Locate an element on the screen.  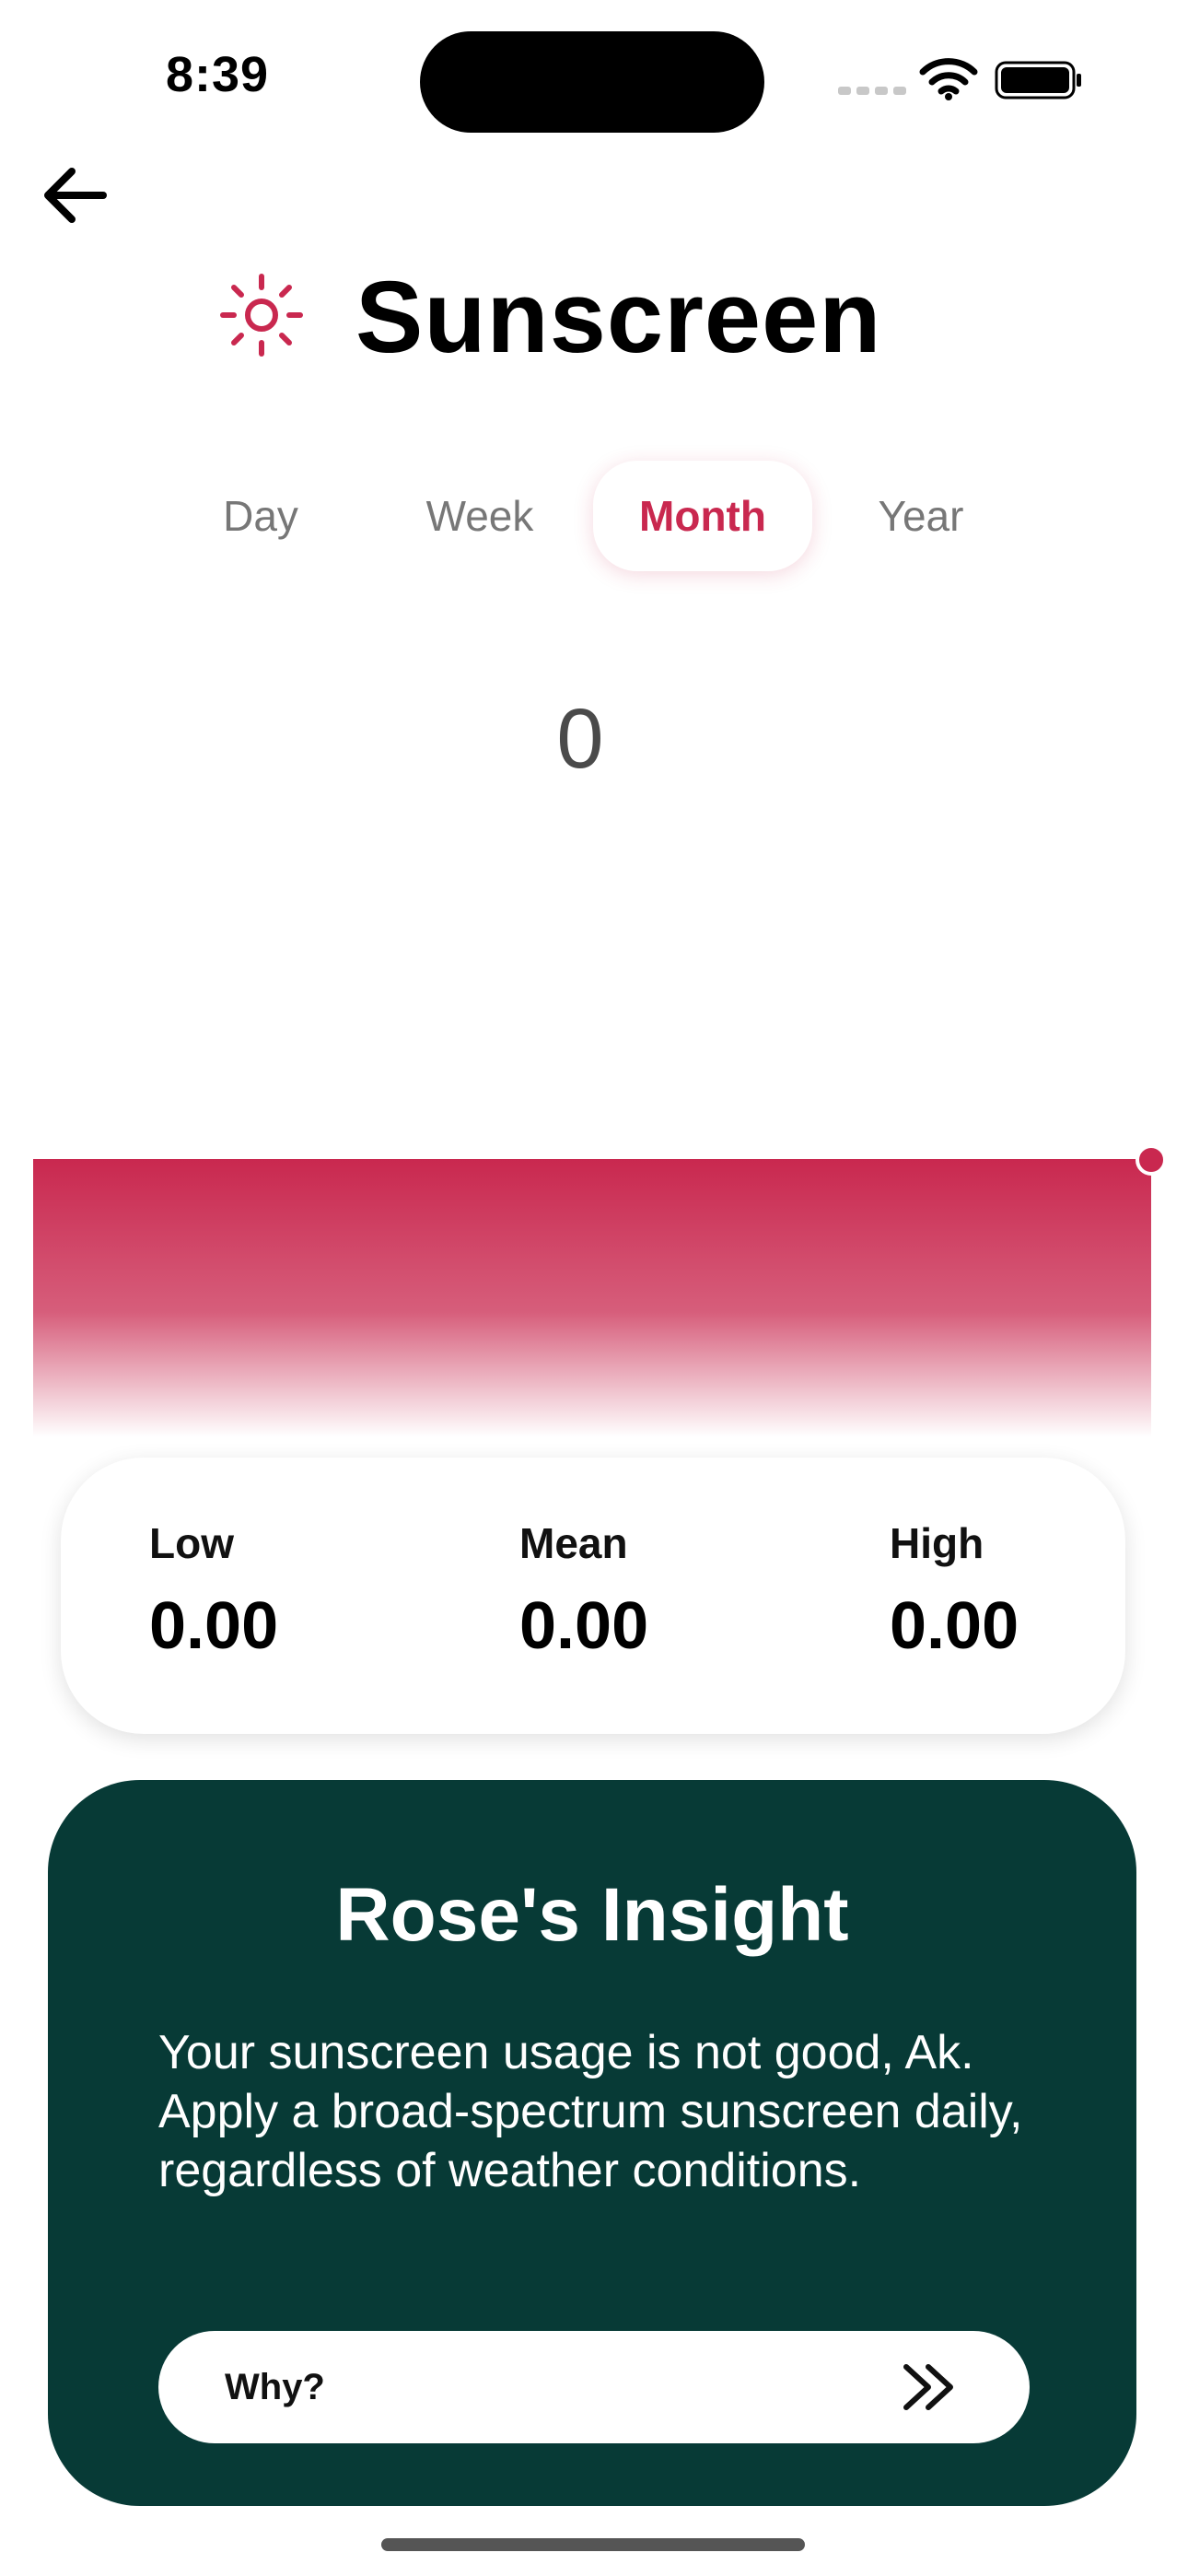
stat-mean: Mean 0.00 is located at coordinates (583, 1591).